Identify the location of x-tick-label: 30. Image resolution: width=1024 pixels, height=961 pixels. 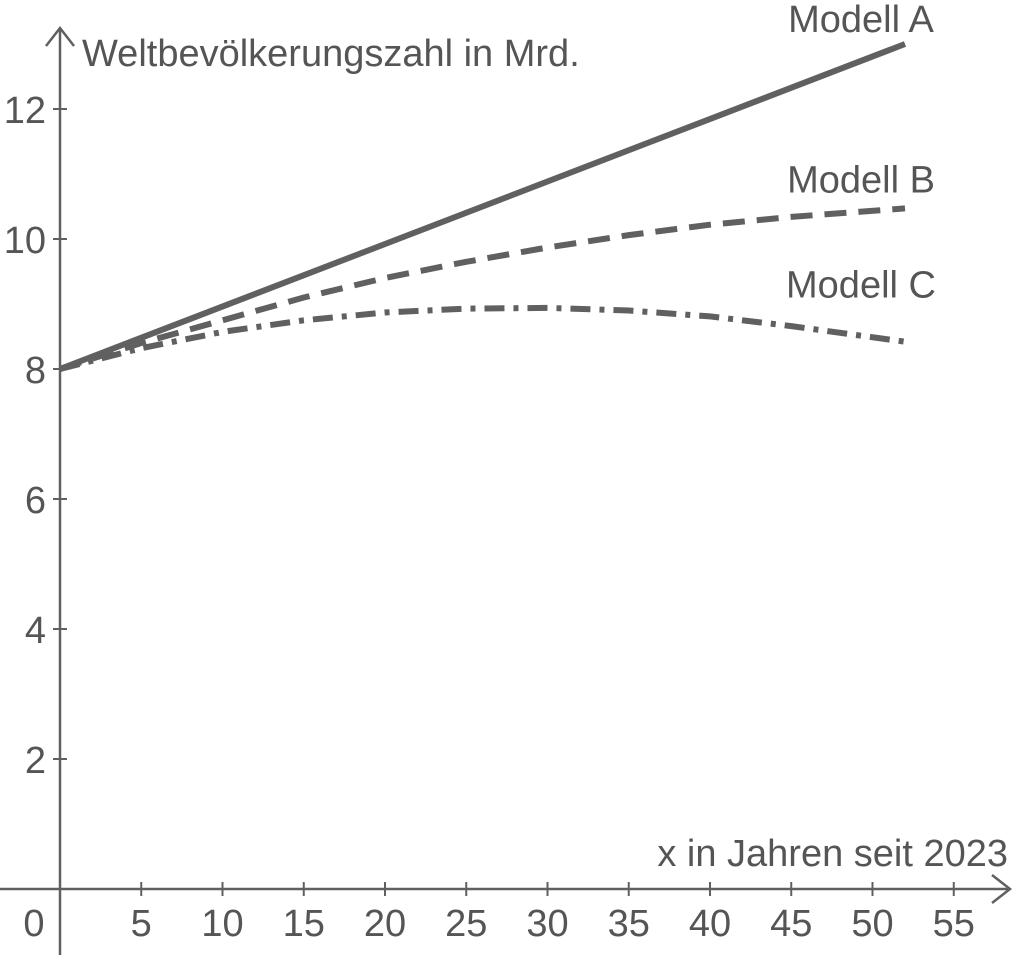
(547, 924).